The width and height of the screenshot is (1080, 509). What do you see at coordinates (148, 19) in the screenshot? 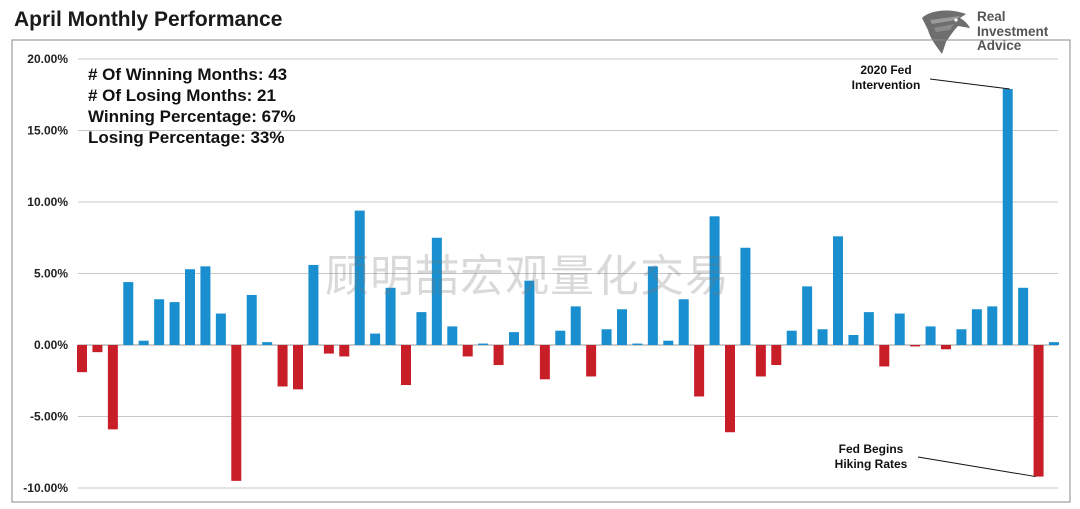
I see `page-title: April Monthly Performance` at bounding box center [148, 19].